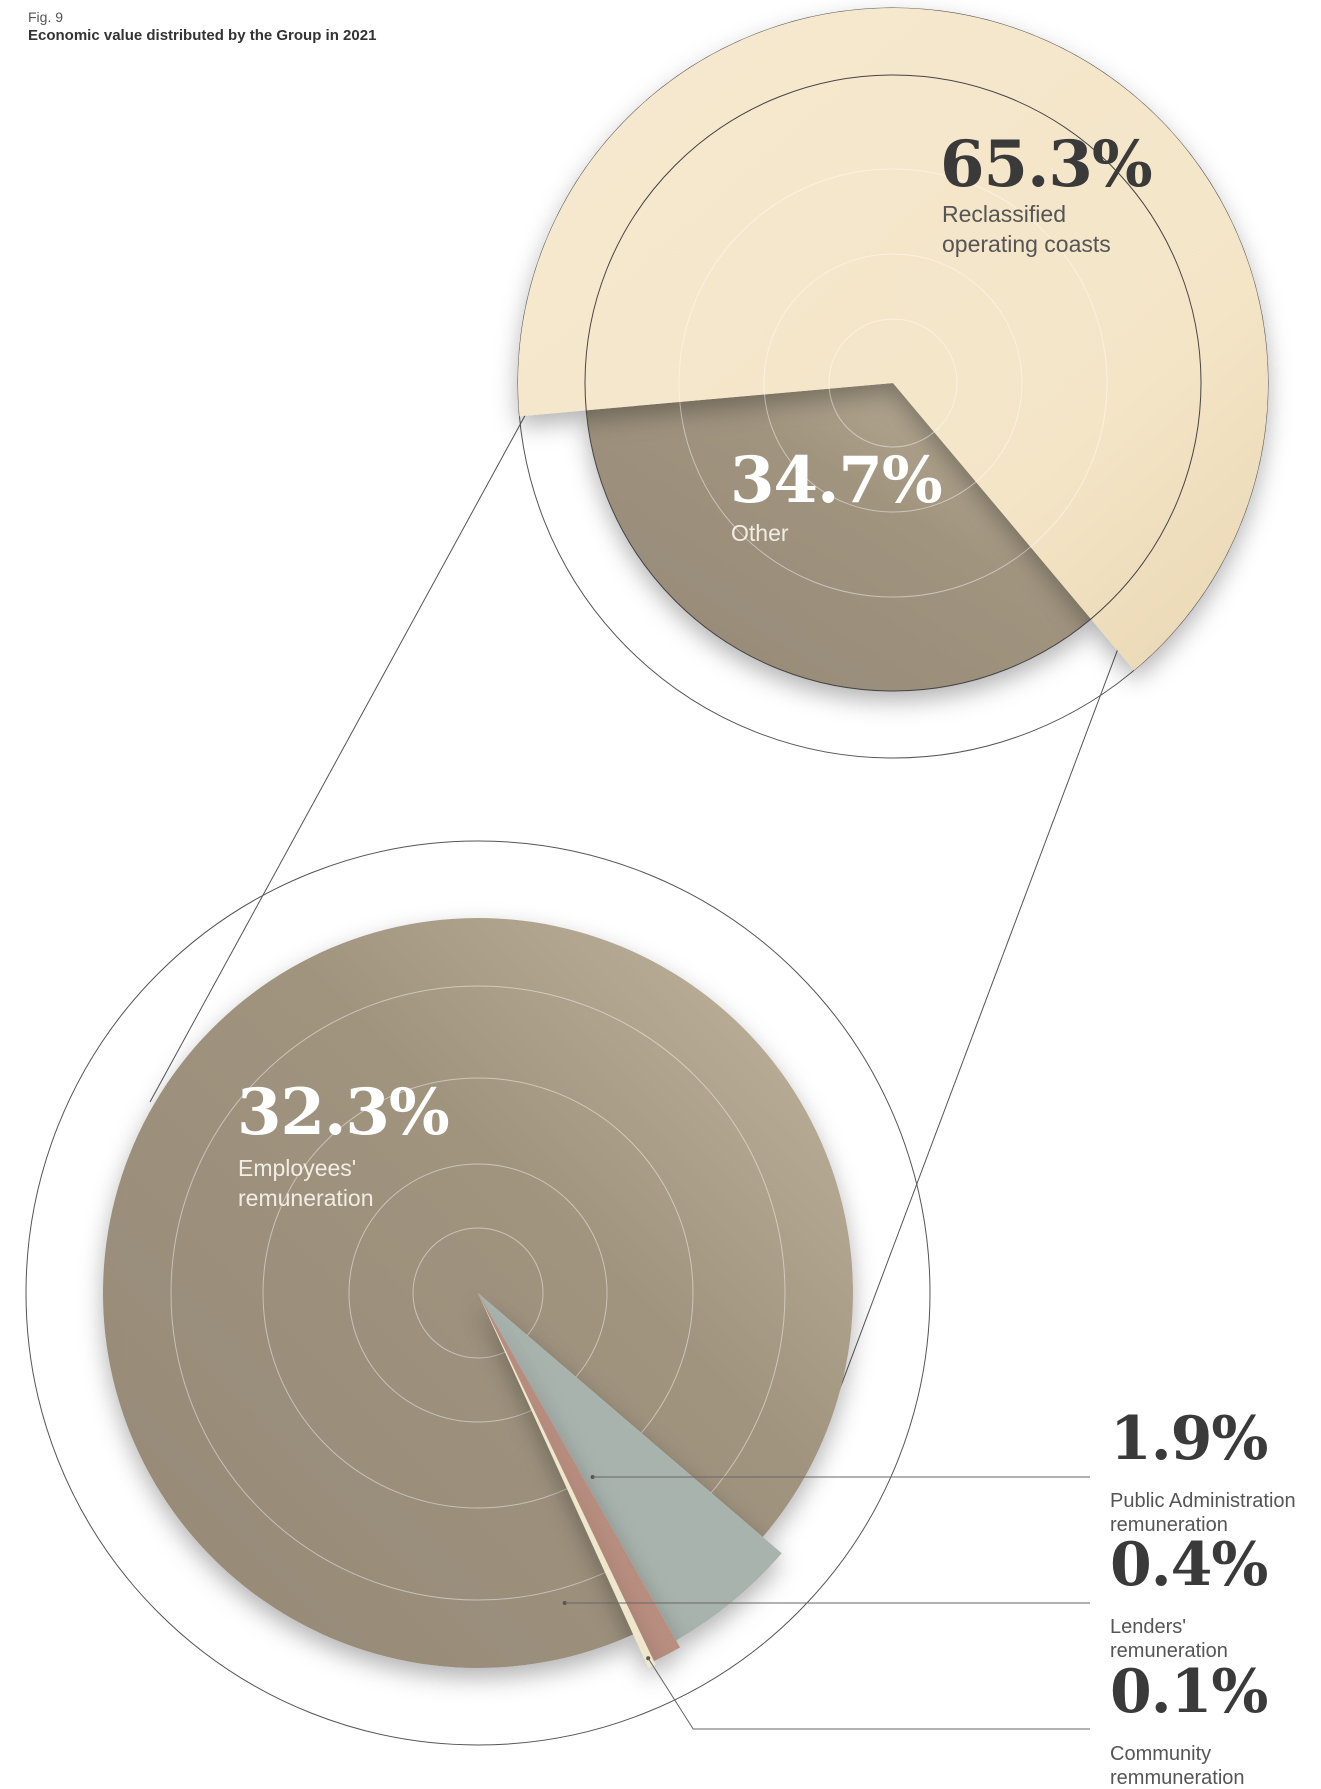 Image resolution: width=1321 pixels, height=1789 pixels. Describe the element at coordinates (306, 1198) in the screenshot. I see `category-label-employees: remuneration` at that location.